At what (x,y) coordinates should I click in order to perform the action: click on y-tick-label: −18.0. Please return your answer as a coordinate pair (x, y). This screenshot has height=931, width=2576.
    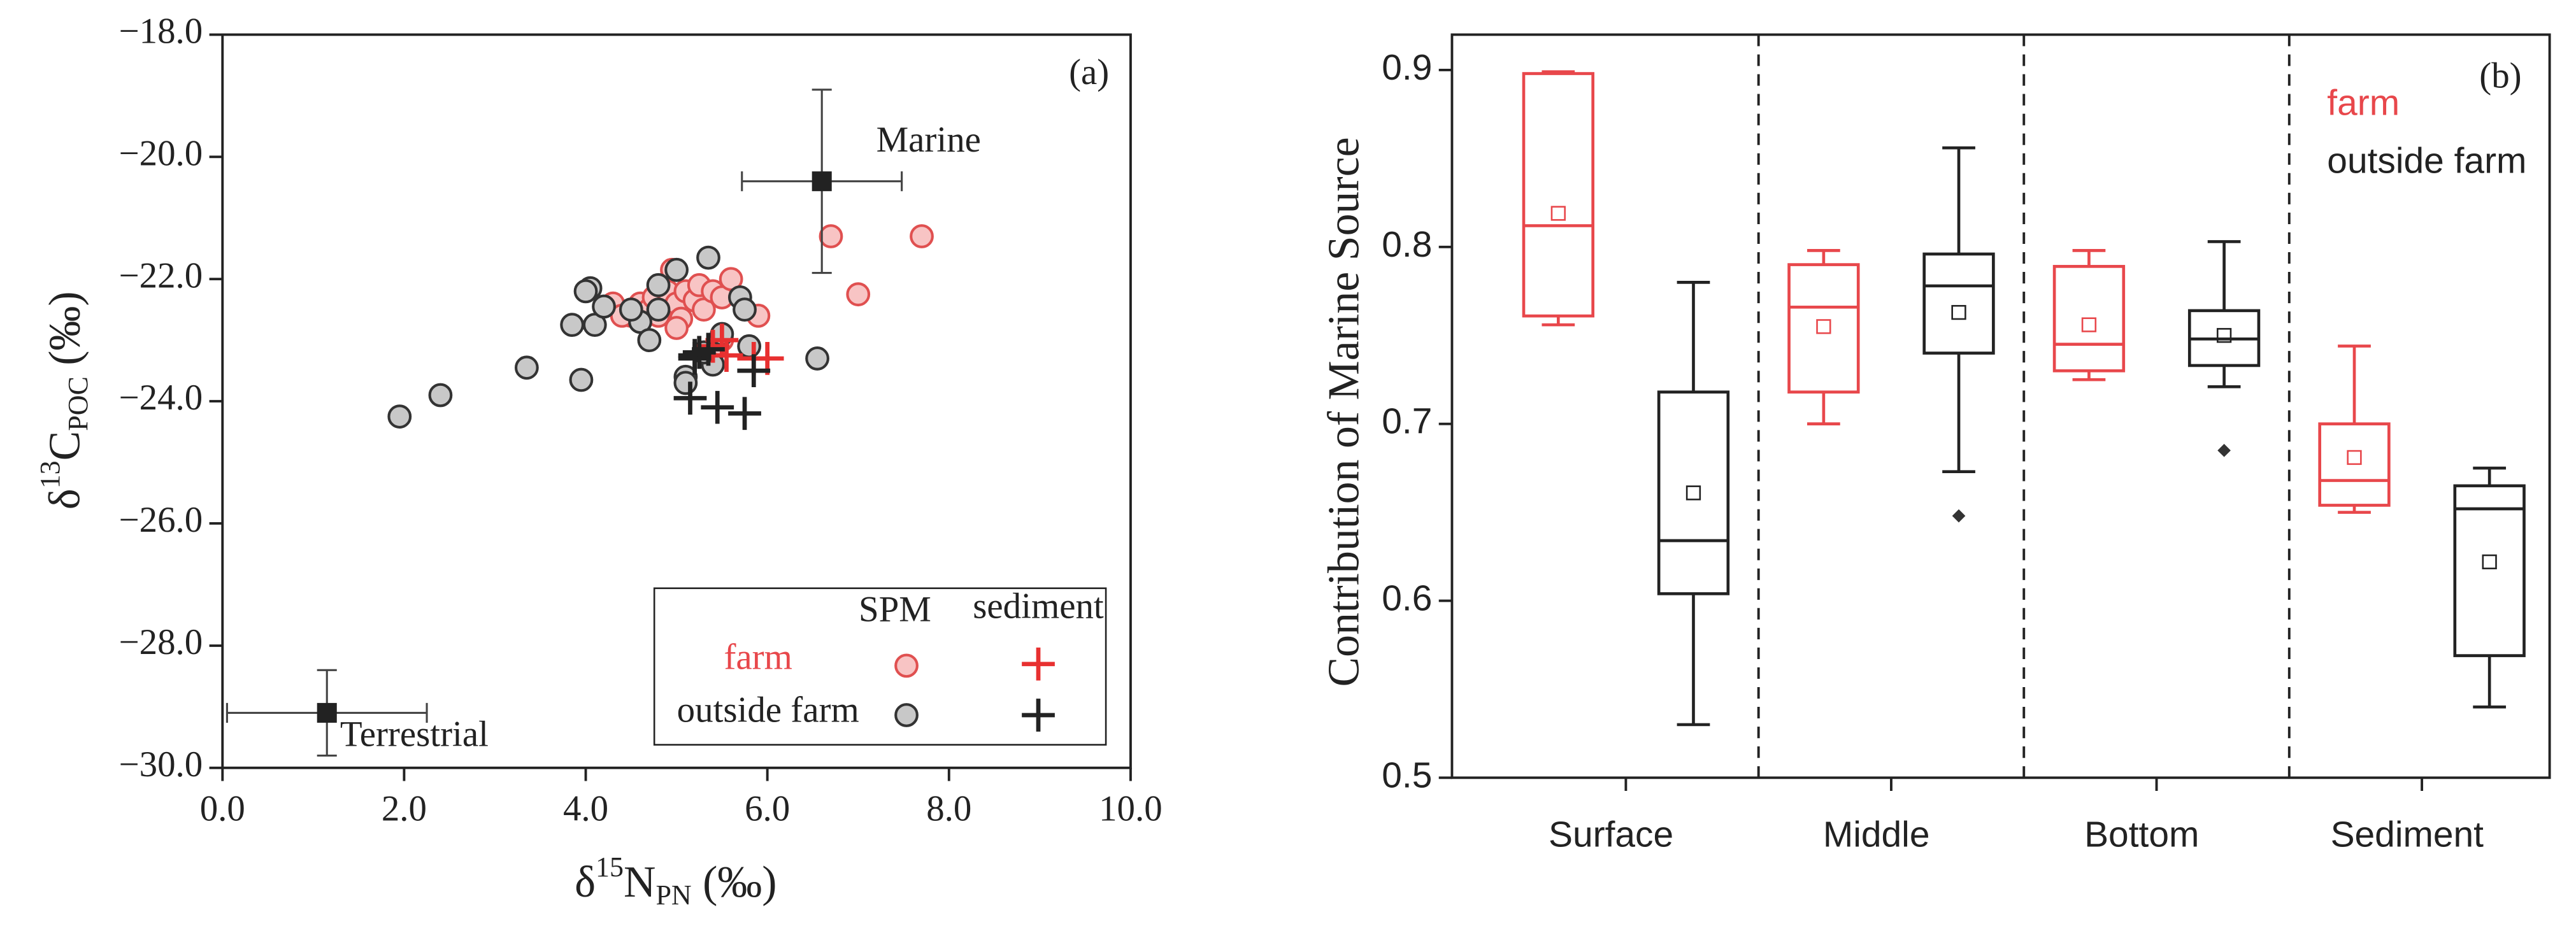
    Looking at the image, I should click on (161, 31).